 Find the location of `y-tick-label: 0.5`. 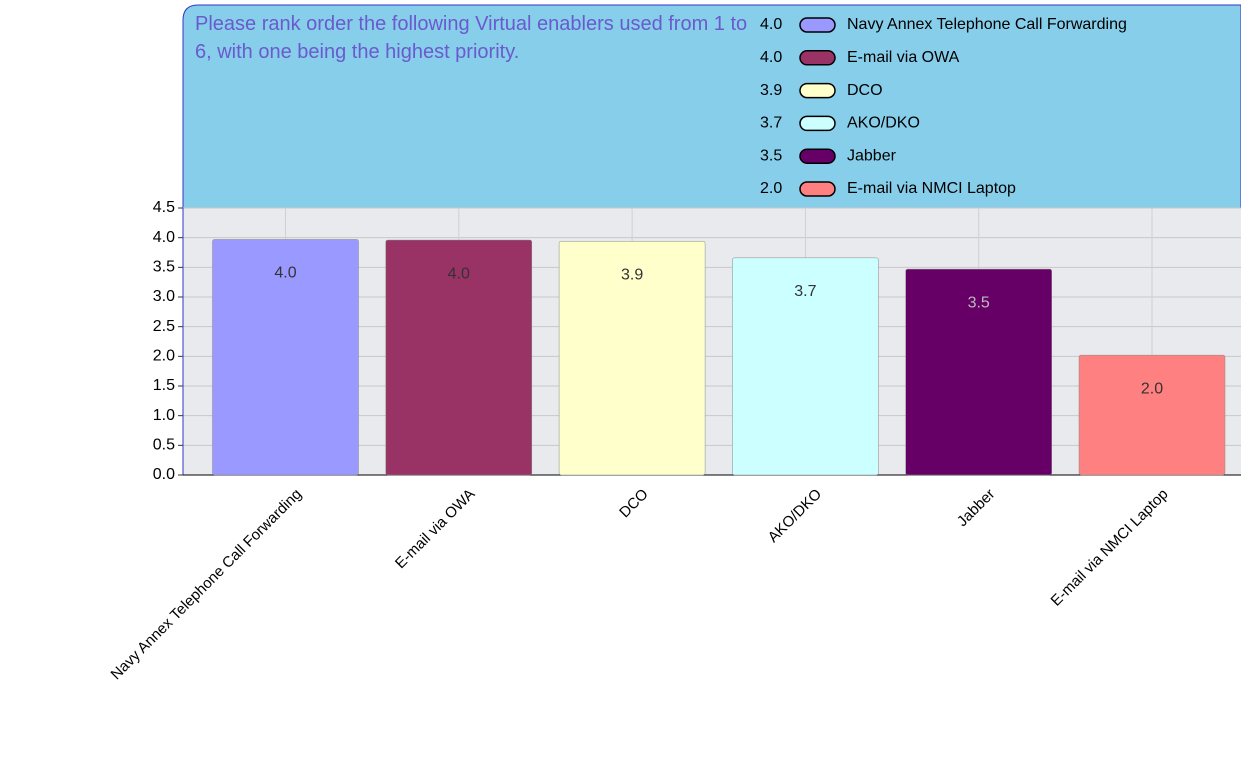

y-tick-label: 0.5 is located at coordinates (164, 445).